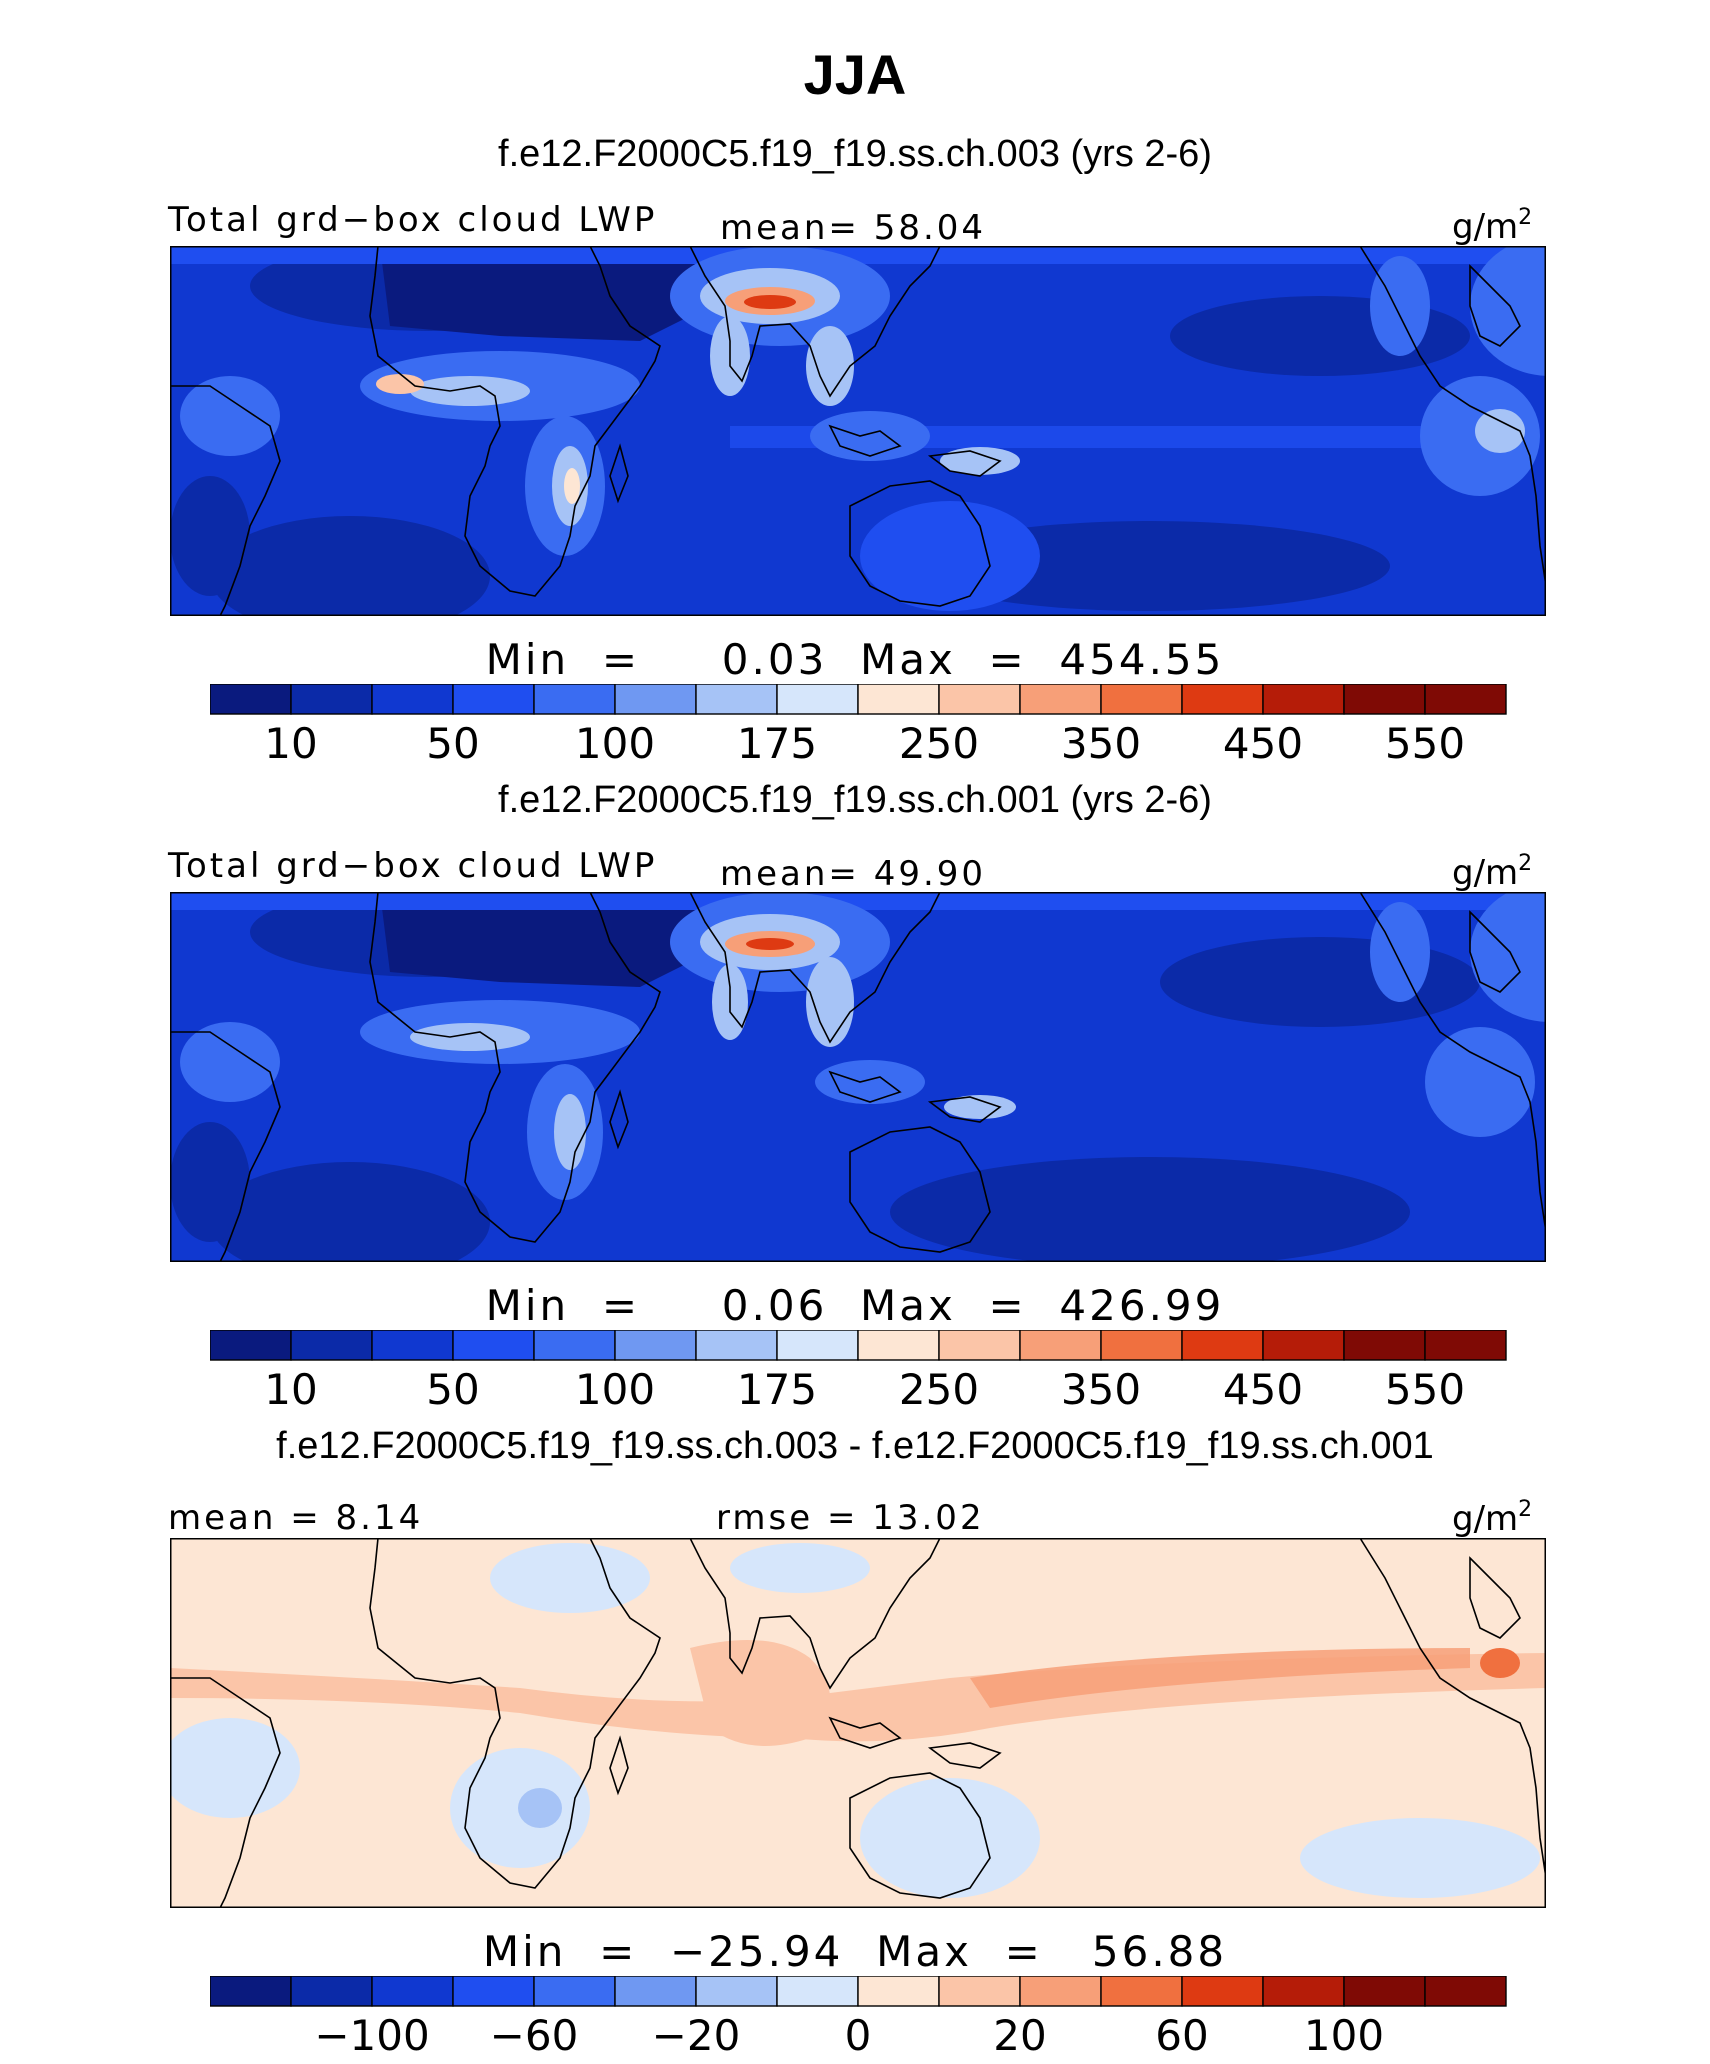 This screenshot has width=1710, height=2064. I want to click on colorbar-tick-label: 60, so click(1181, 2035).